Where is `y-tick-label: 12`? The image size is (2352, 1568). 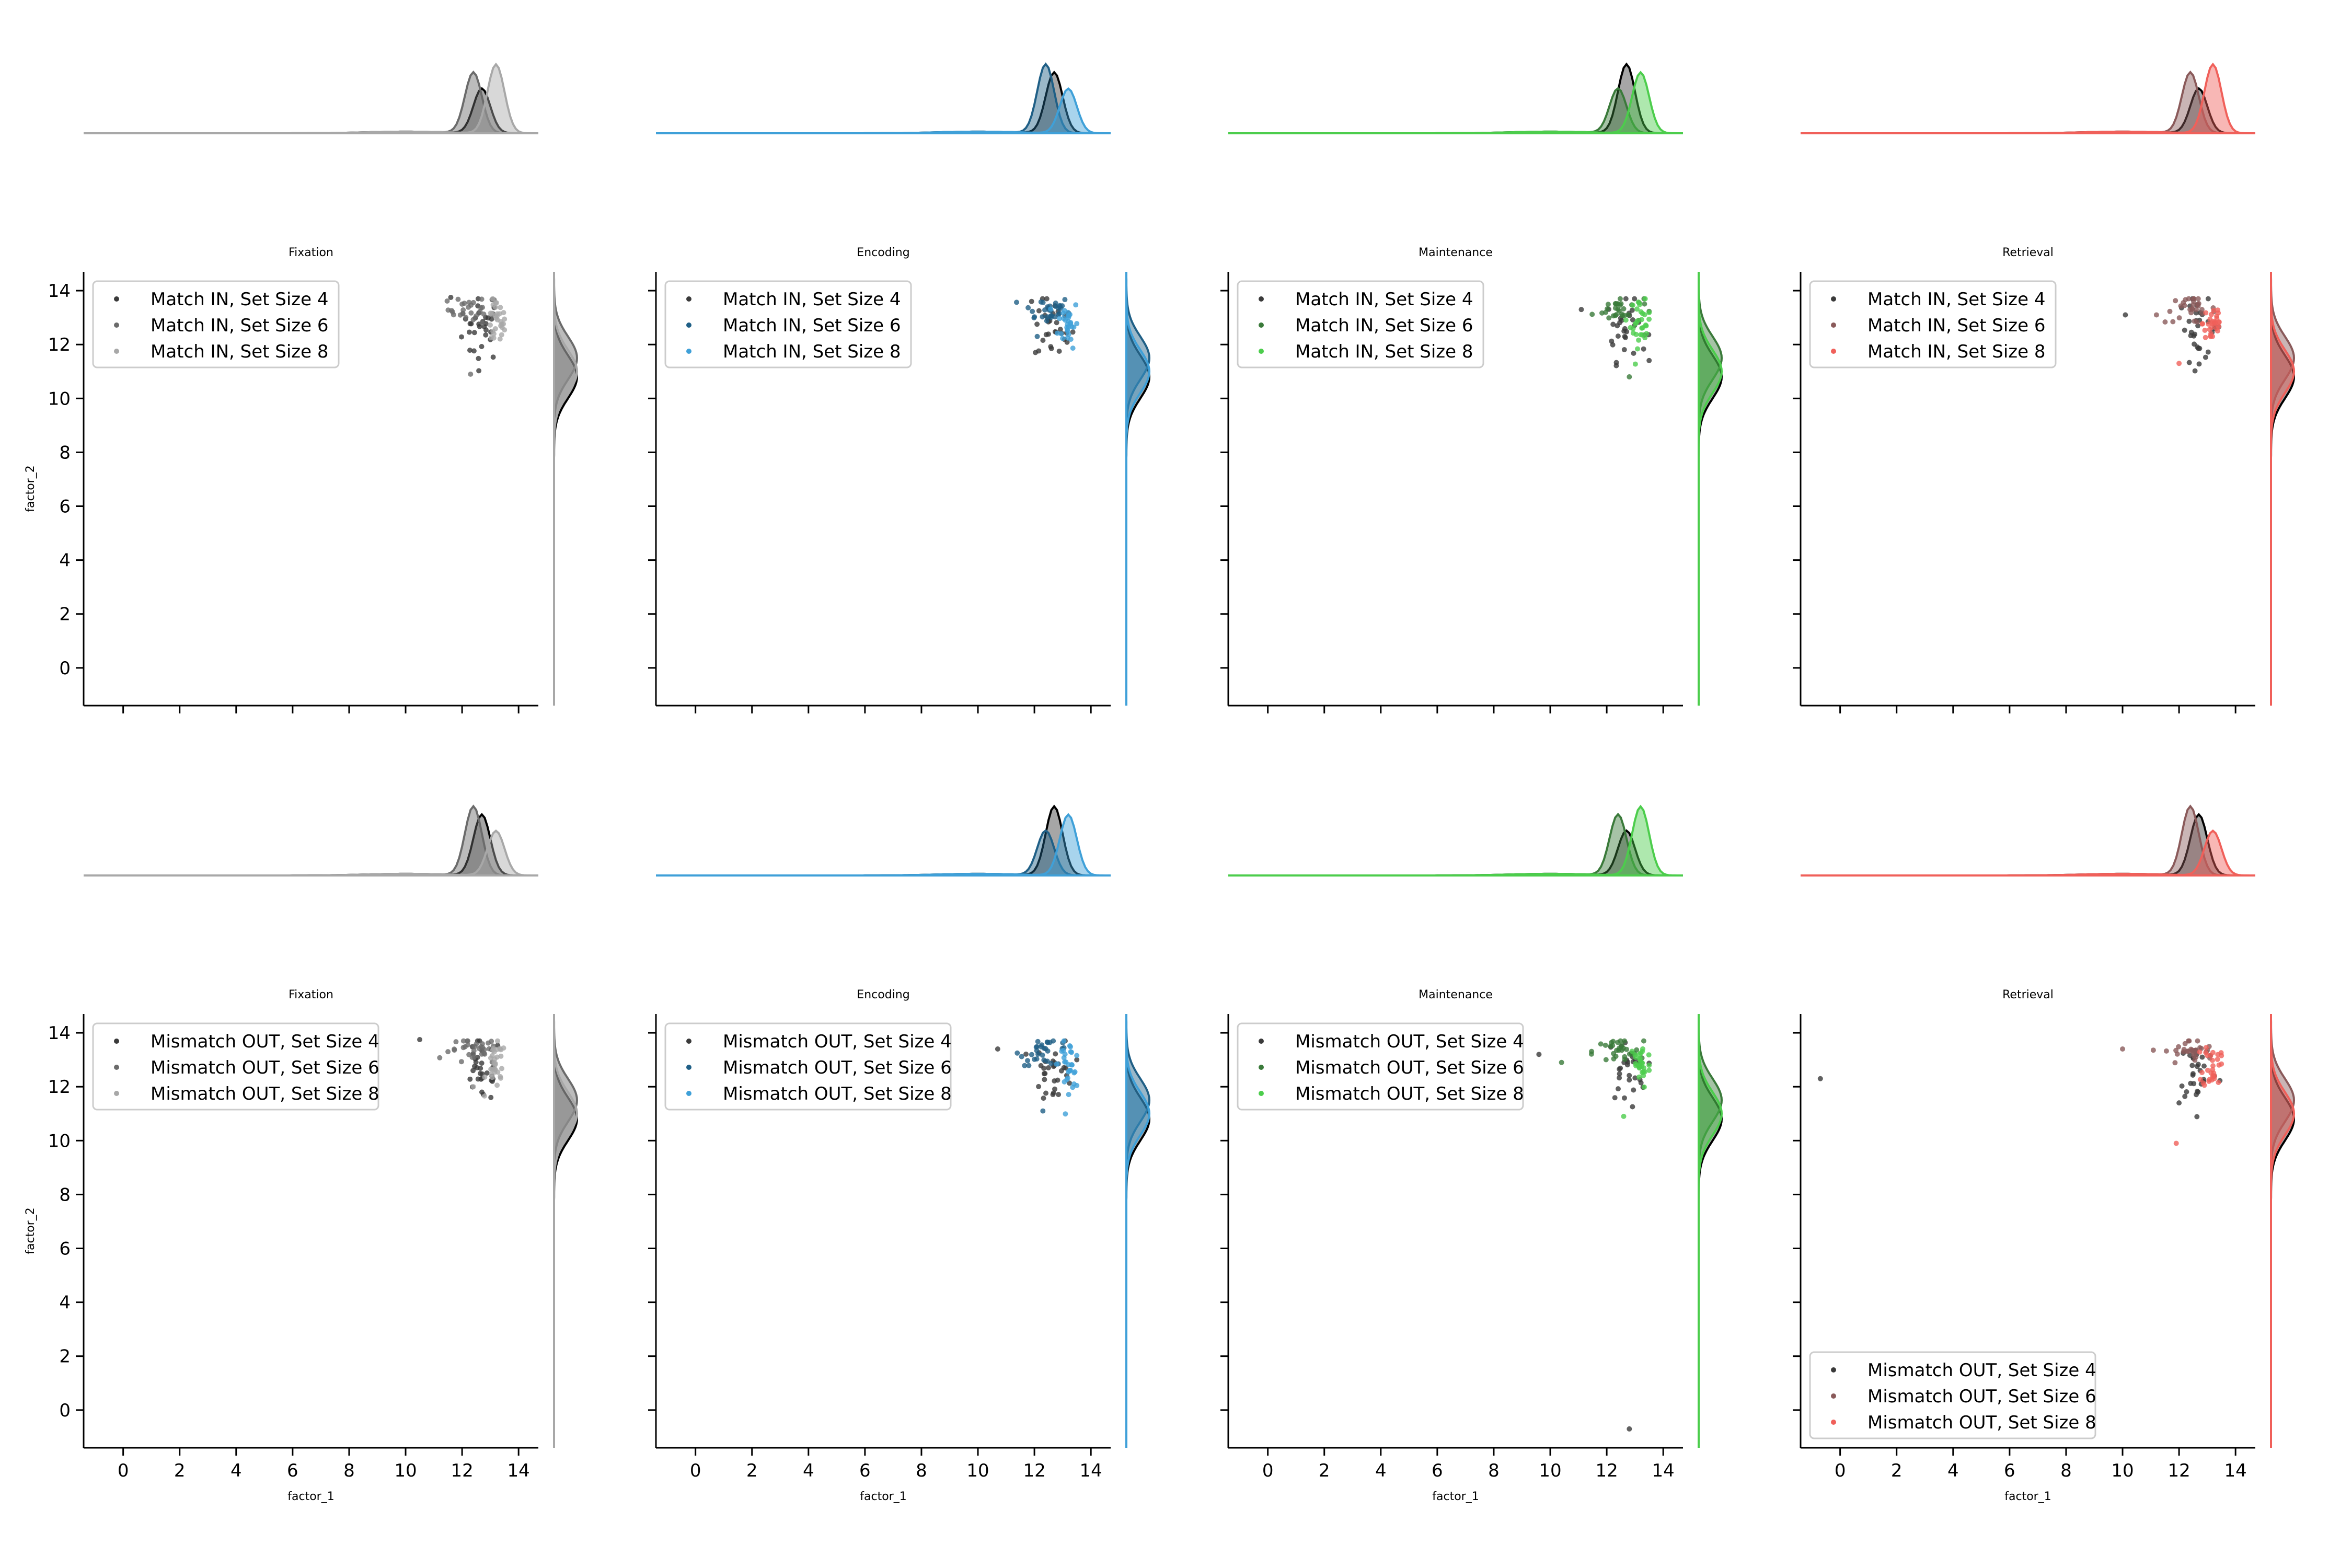
y-tick-label: 12 is located at coordinates (59, 1087).